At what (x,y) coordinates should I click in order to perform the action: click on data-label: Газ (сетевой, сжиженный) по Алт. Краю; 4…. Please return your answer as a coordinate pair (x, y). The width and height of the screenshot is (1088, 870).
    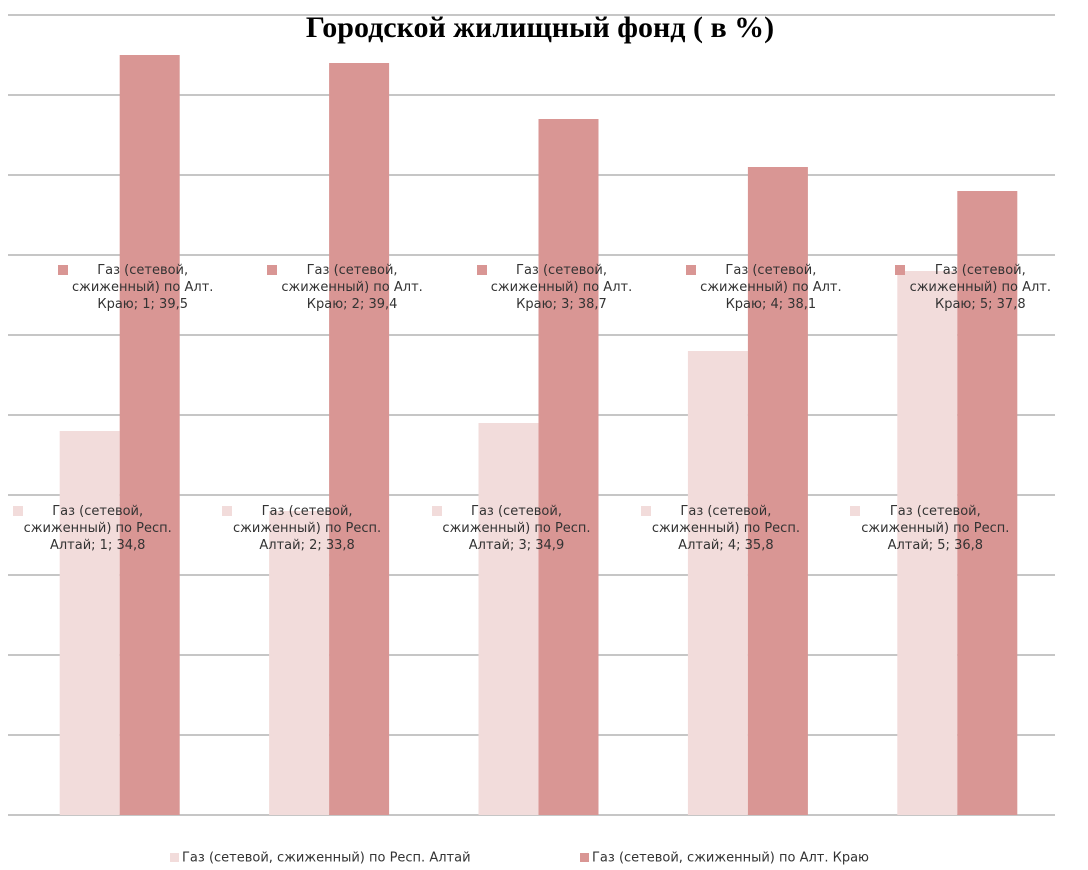
    Looking at the image, I should click on (771, 287).